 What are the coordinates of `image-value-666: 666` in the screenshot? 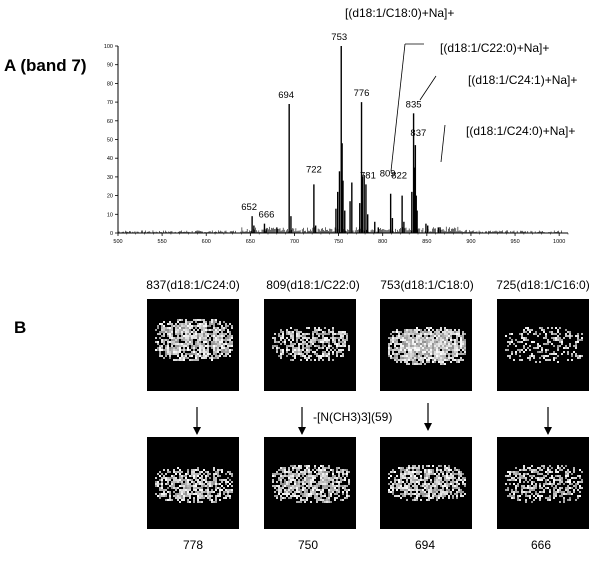 It's located at (541, 545).